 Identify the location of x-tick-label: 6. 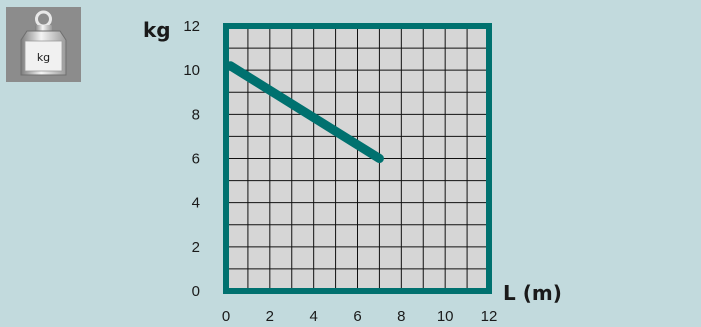
(357, 316).